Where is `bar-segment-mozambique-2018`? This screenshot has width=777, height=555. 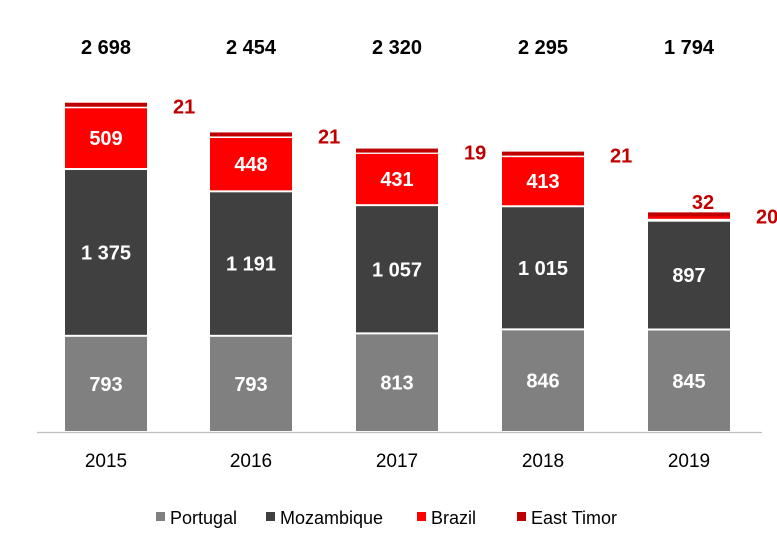
bar-segment-mozambique-2018 is located at coordinates (543, 268).